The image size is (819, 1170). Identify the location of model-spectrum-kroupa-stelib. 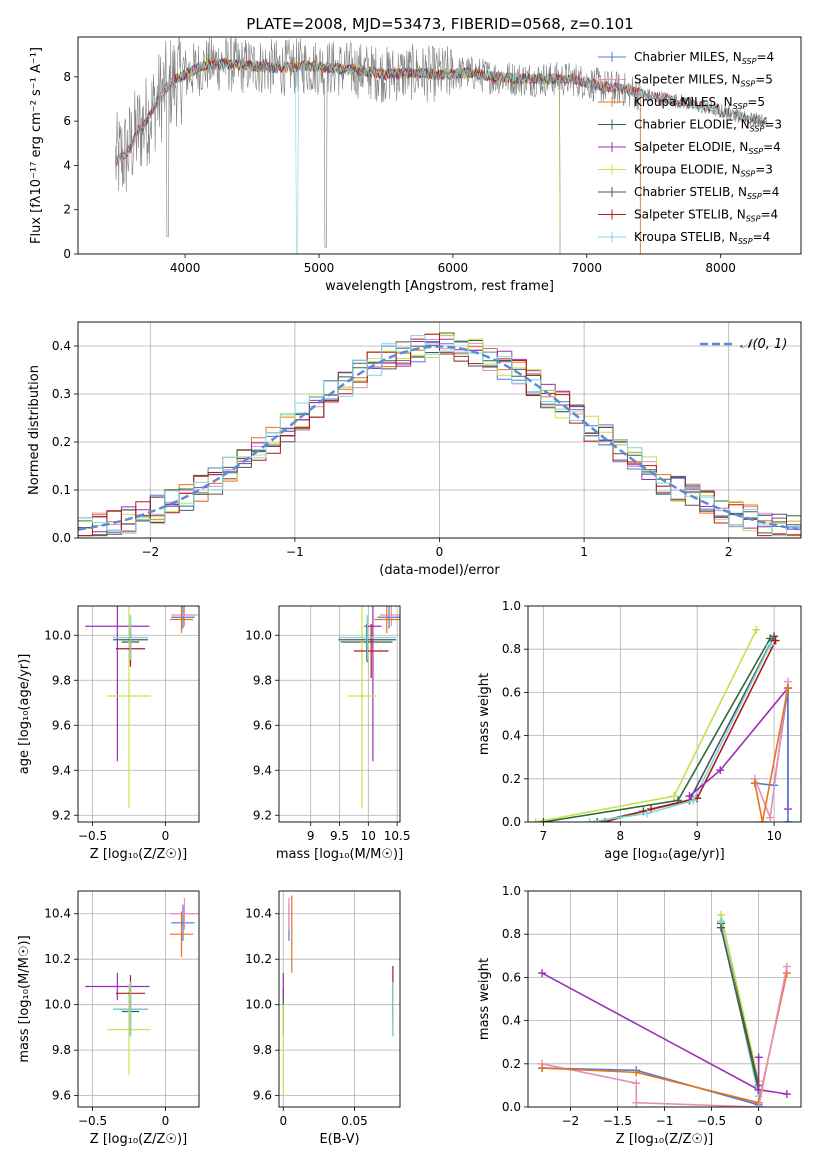
(441, 156).